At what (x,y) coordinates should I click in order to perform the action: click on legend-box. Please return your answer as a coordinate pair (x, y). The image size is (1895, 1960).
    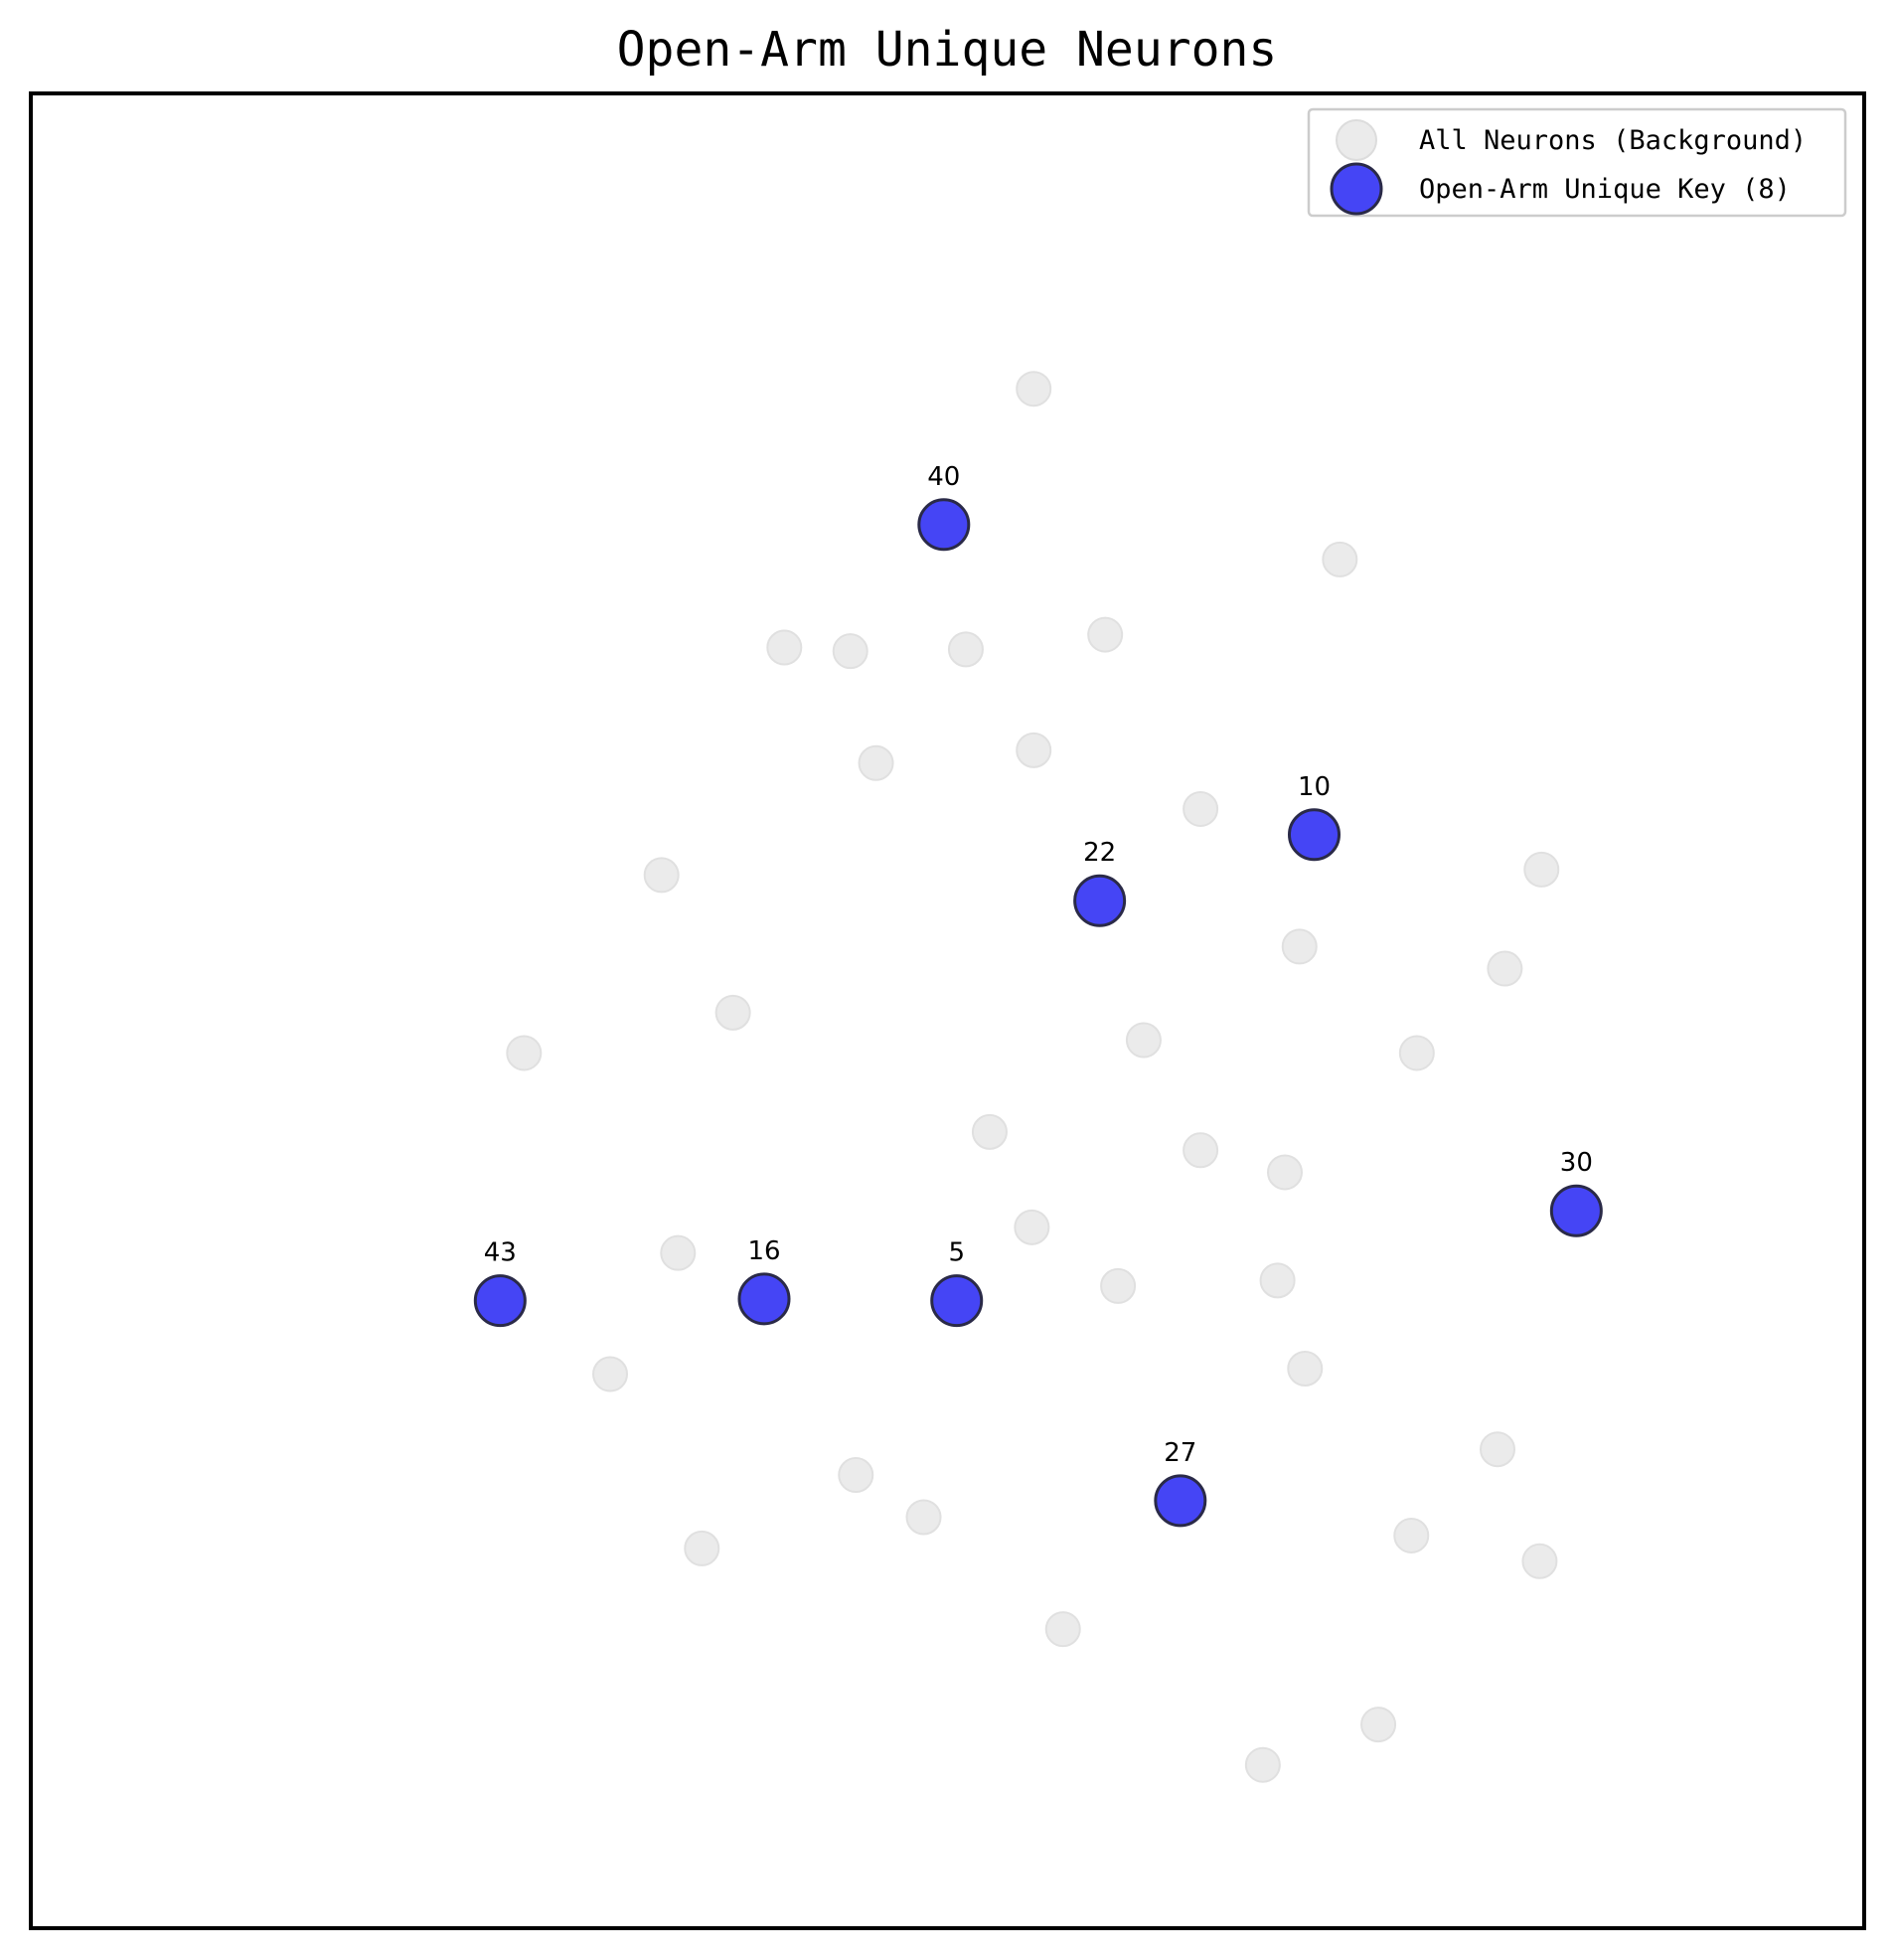
    Looking at the image, I should click on (1577, 162).